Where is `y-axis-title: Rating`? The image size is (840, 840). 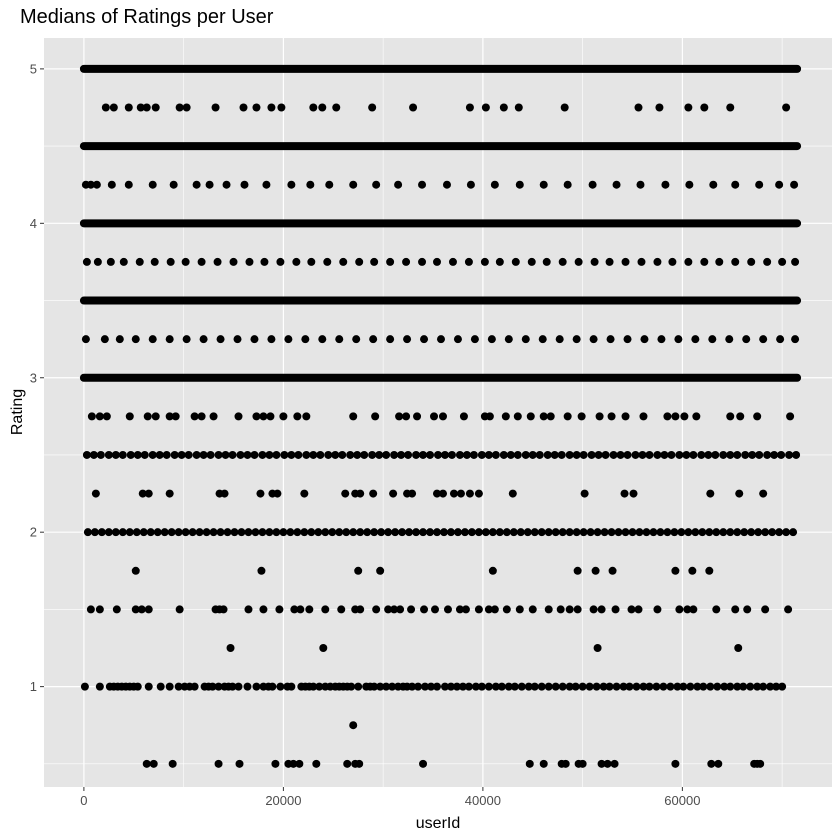
y-axis-title: Rating is located at coordinates (17, 412).